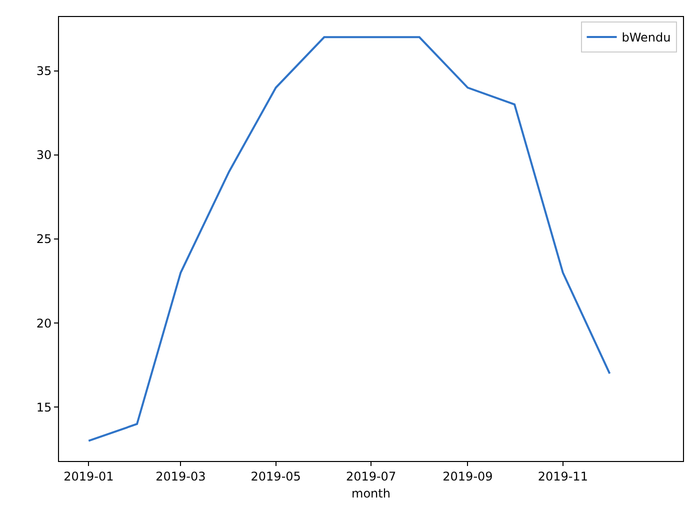 The image size is (700, 526). I want to click on legend-label: bWendu, so click(646, 37).